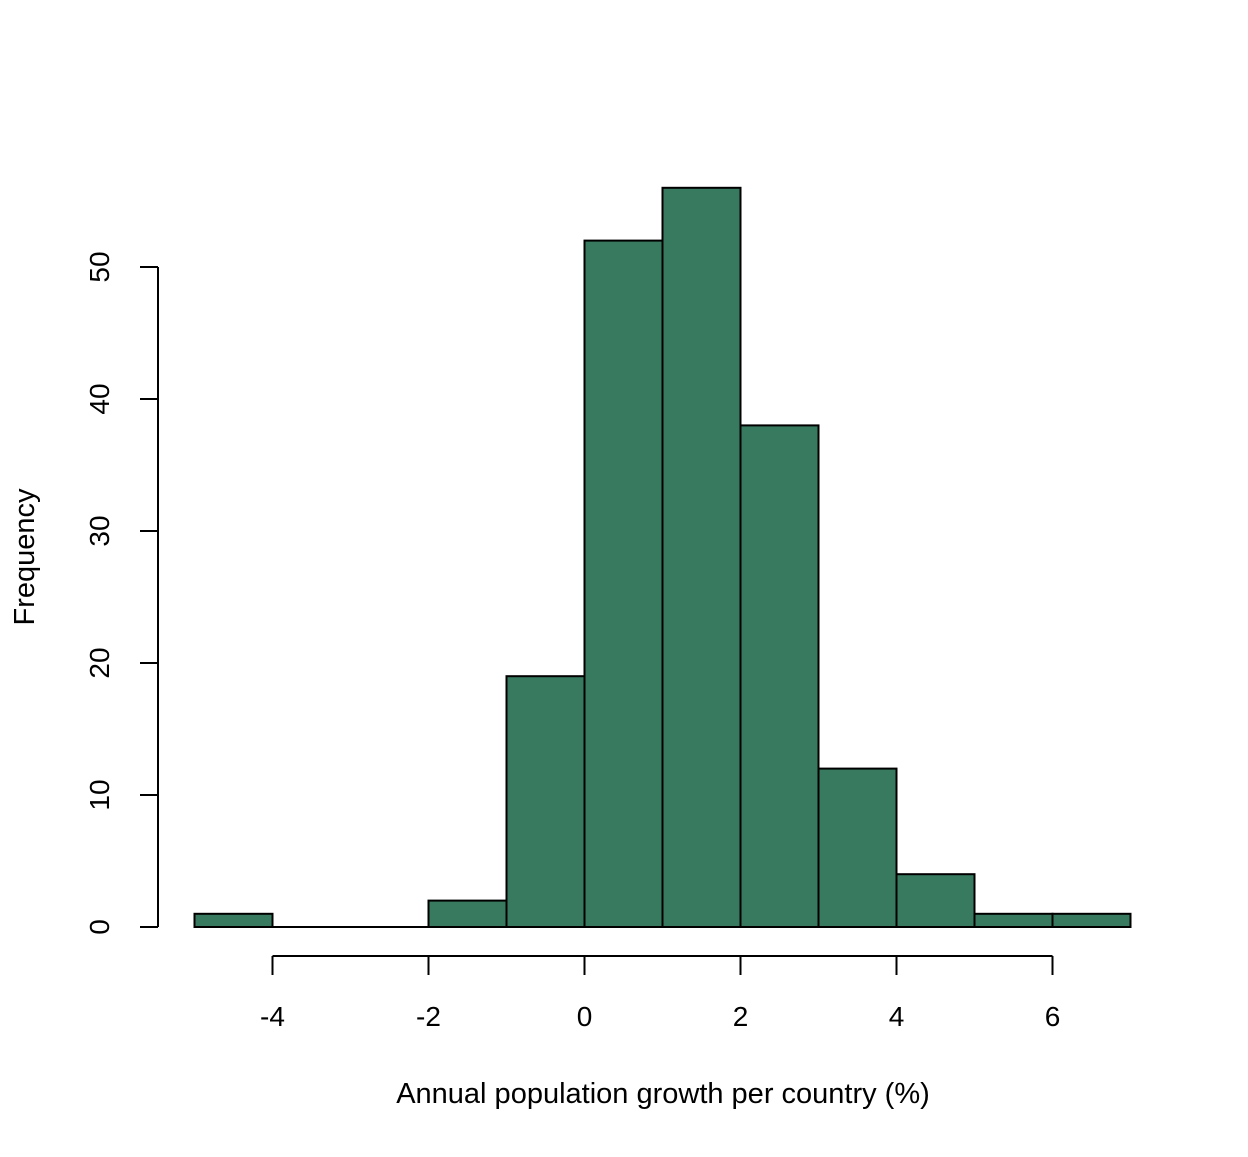  What do you see at coordinates (99, 398) in the screenshot?
I see `y-tick-label: 40` at bounding box center [99, 398].